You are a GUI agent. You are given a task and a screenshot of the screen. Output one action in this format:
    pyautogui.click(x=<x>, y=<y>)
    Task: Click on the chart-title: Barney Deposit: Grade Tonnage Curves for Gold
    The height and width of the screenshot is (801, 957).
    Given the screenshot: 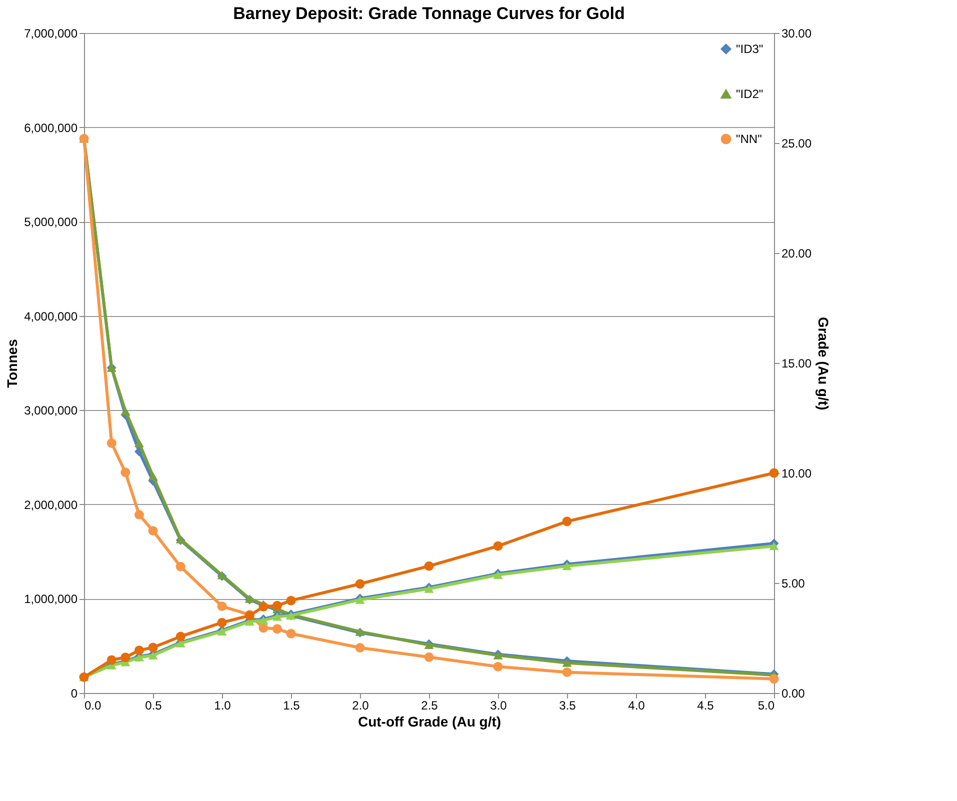 What is the action you would take?
    pyautogui.click(x=429, y=13)
    